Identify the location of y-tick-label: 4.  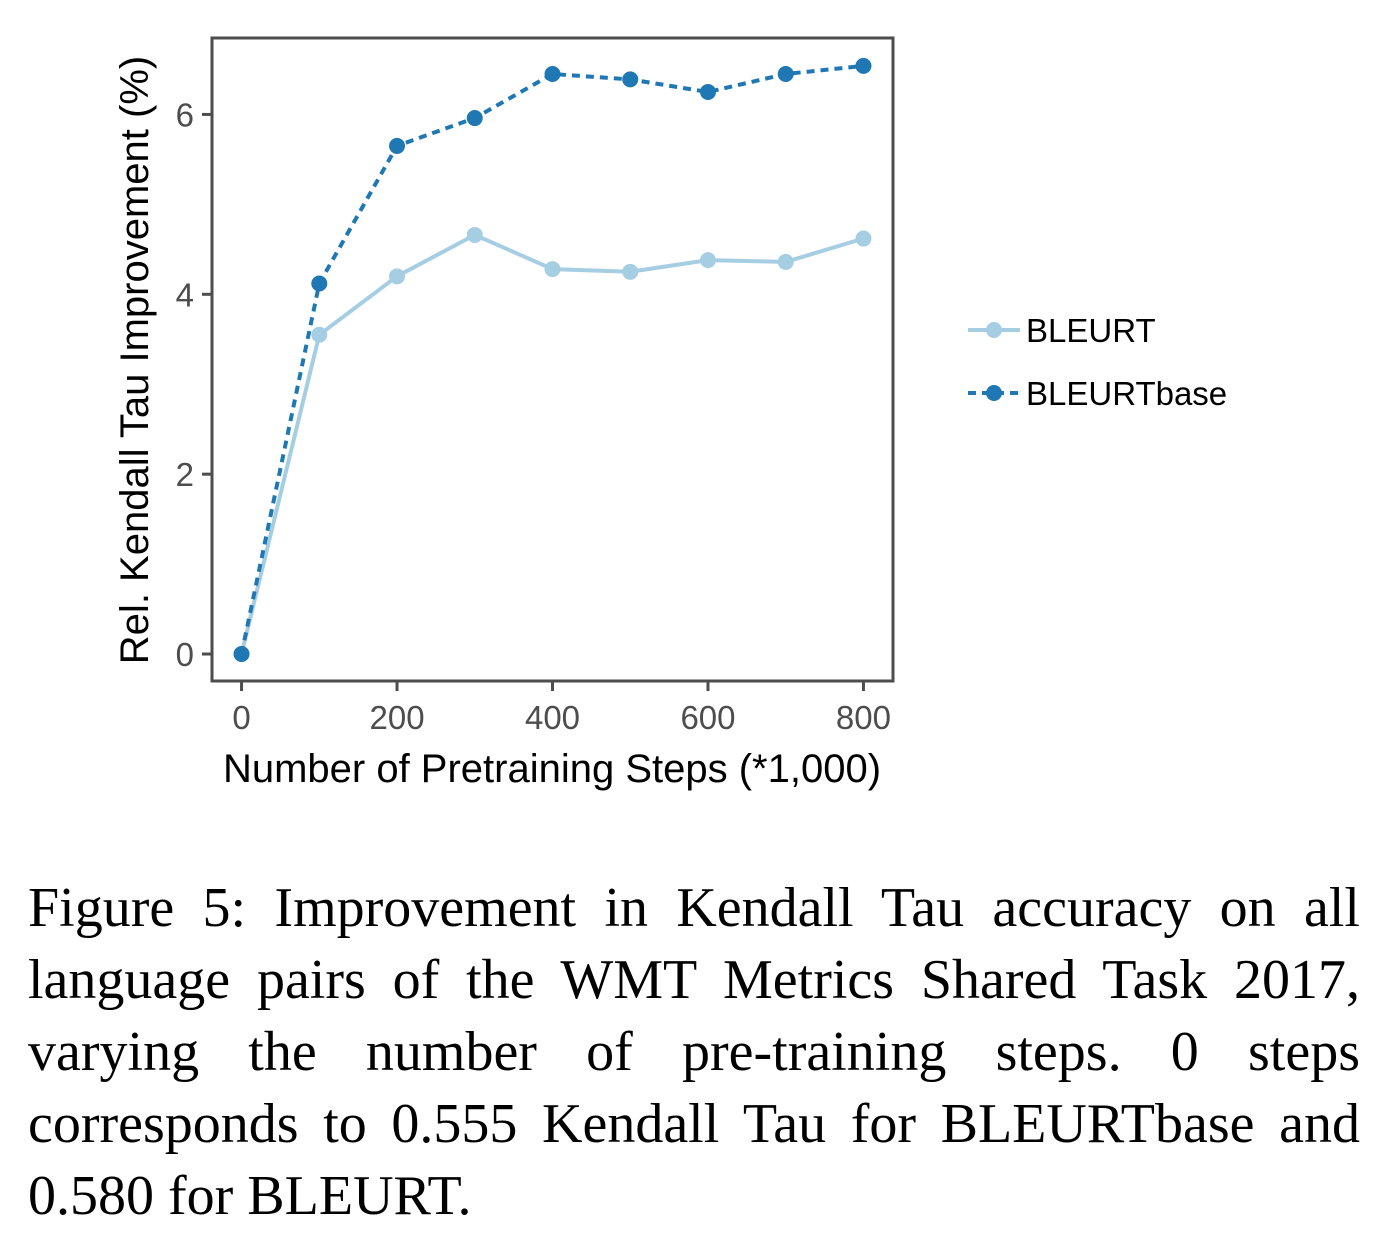
(185, 294).